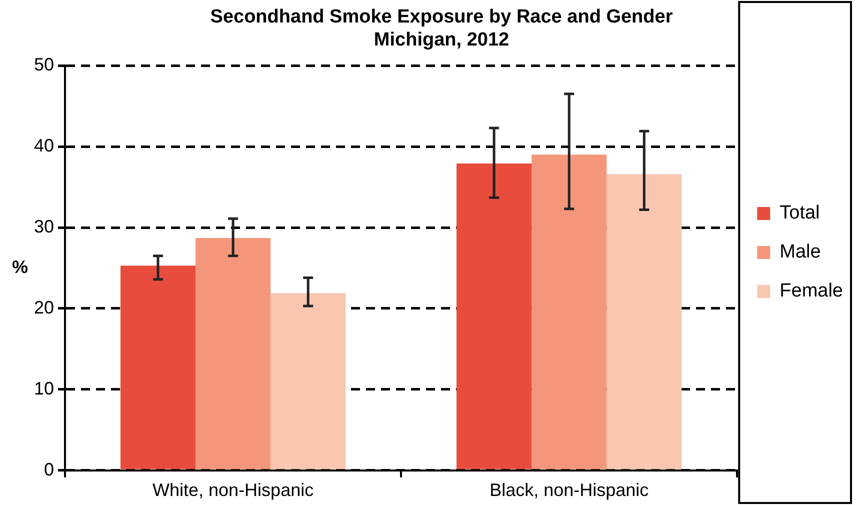 The height and width of the screenshot is (505, 857). What do you see at coordinates (812, 291) in the screenshot?
I see `legend-label: Female` at bounding box center [812, 291].